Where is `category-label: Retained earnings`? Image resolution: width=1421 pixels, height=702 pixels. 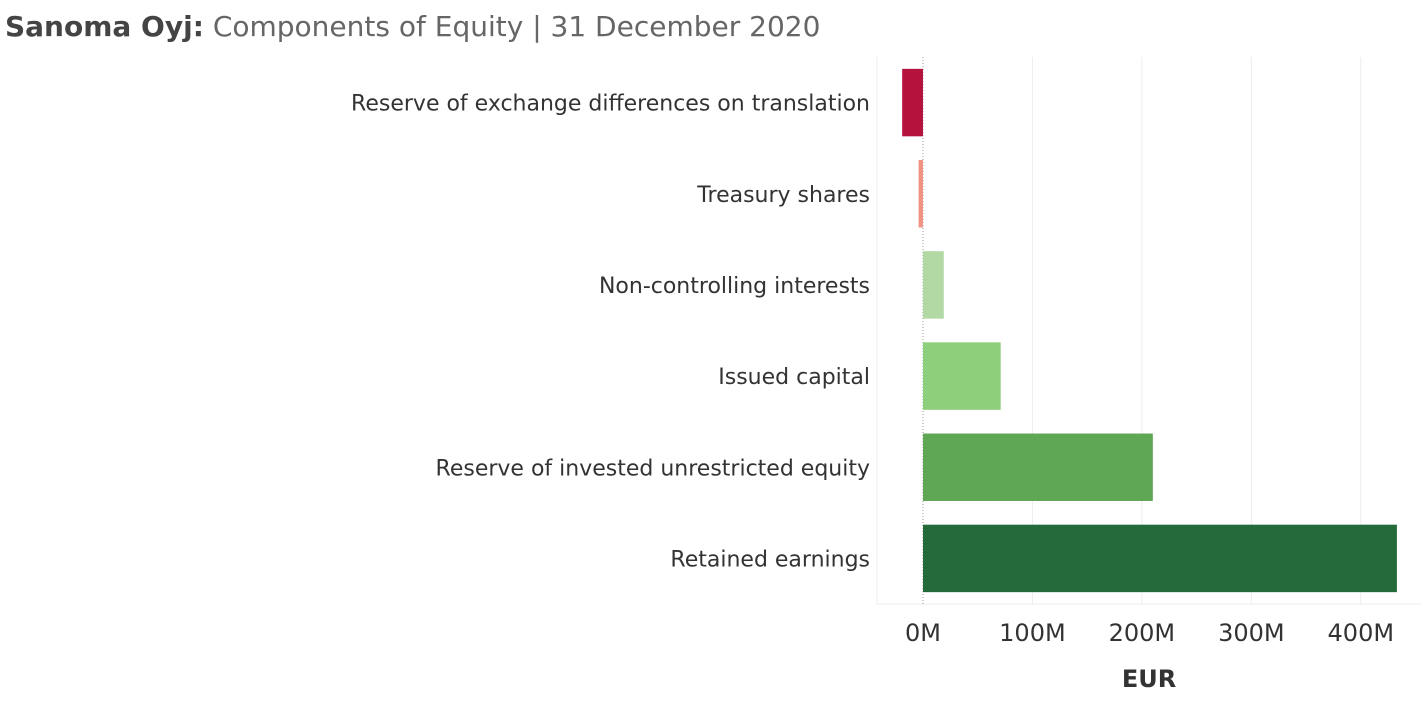
category-label: Retained earnings is located at coordinates (770, 559).